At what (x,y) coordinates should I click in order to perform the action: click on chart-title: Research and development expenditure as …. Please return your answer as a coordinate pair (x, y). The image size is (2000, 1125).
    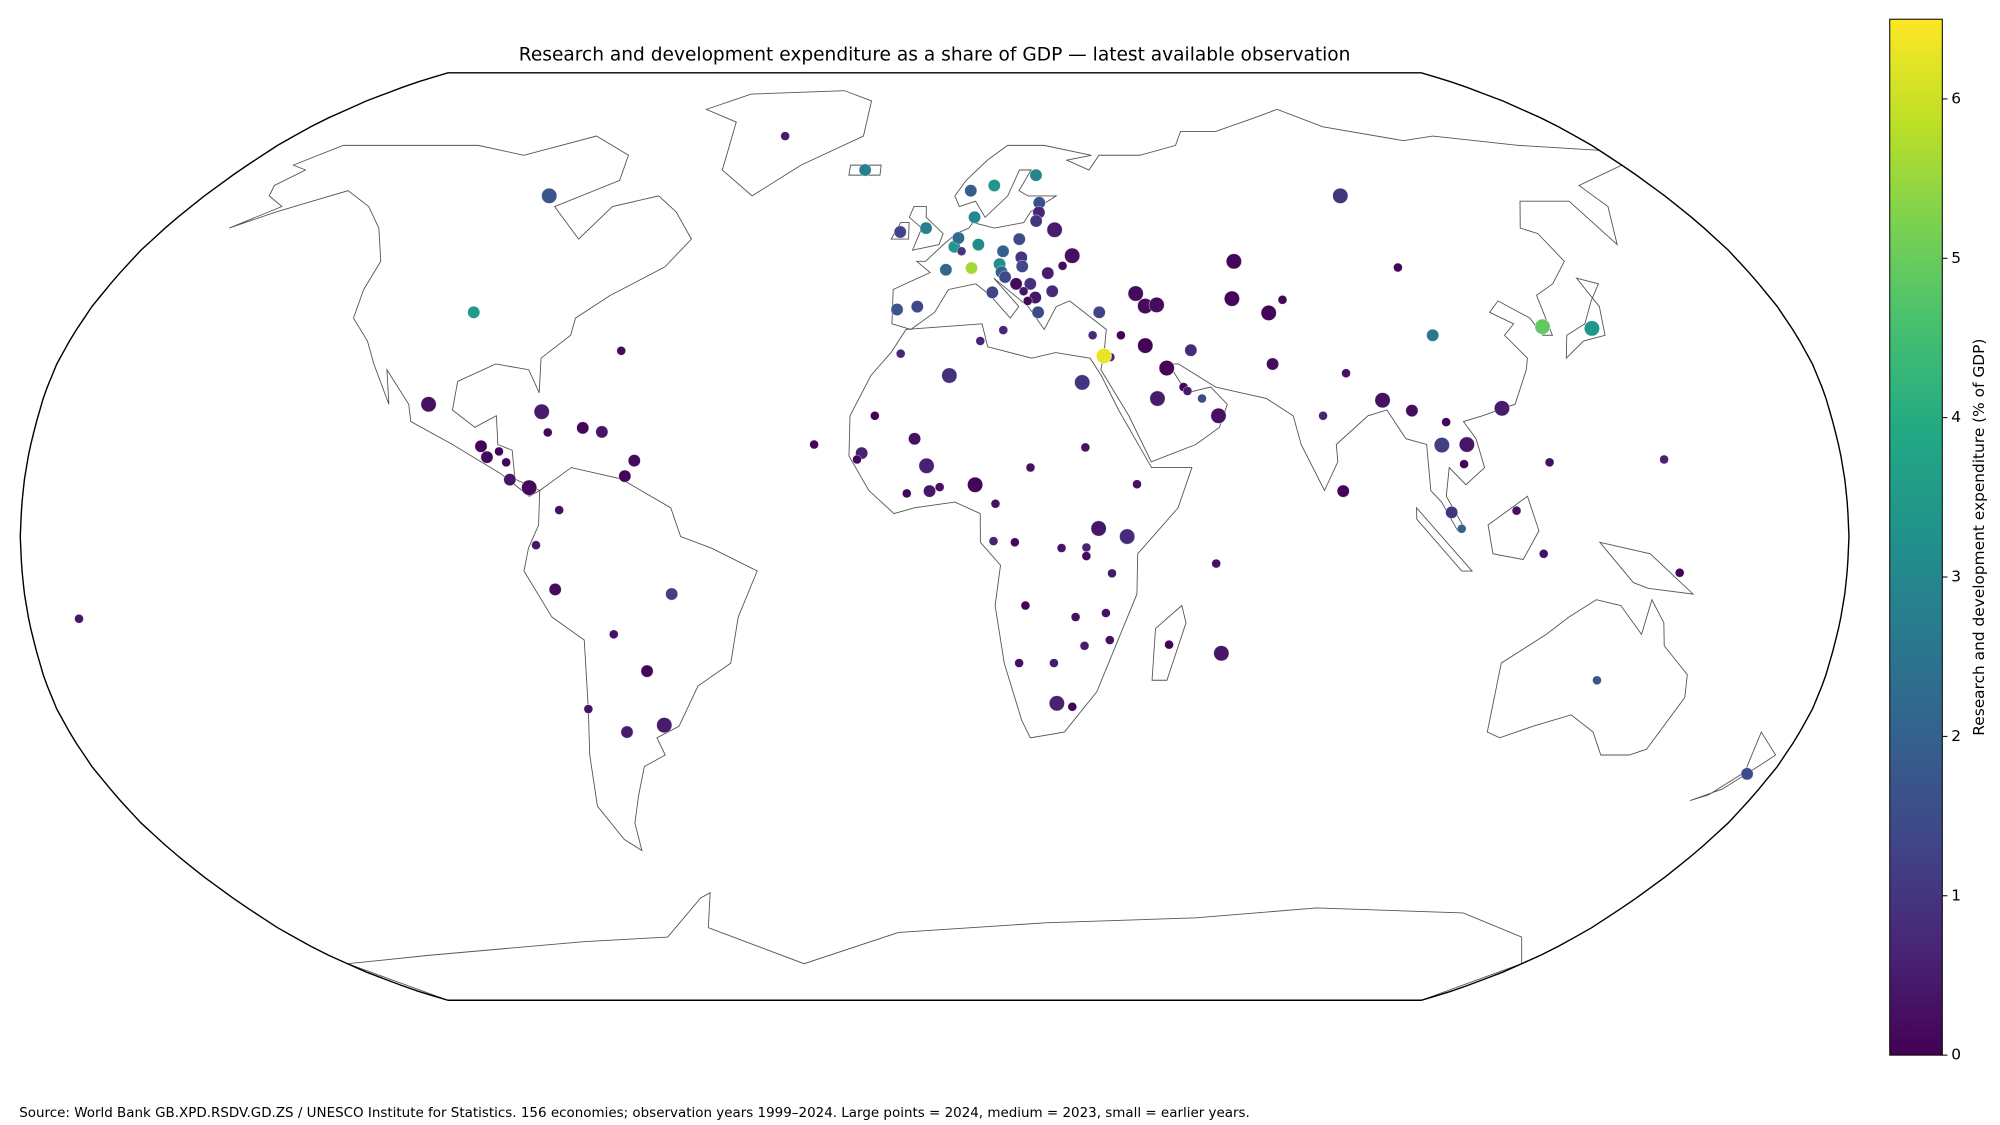
    Looking at the image, I should click on (935, 55).